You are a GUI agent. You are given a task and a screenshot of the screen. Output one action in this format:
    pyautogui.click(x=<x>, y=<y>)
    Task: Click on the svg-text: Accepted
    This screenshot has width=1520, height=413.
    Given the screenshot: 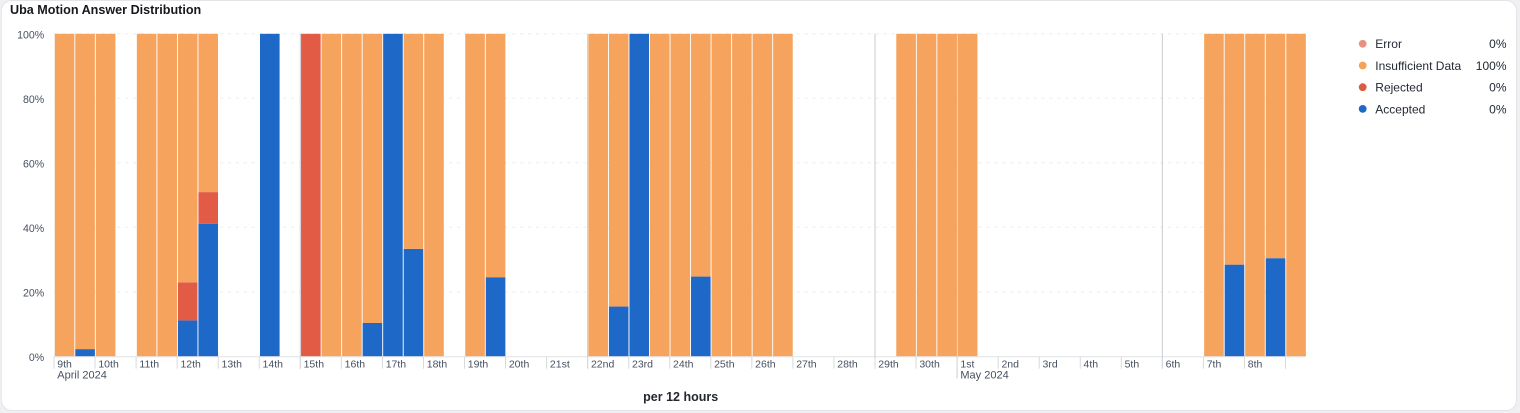 What is the action you would take?
    pyautogui.click(x=1400, y=109)
    